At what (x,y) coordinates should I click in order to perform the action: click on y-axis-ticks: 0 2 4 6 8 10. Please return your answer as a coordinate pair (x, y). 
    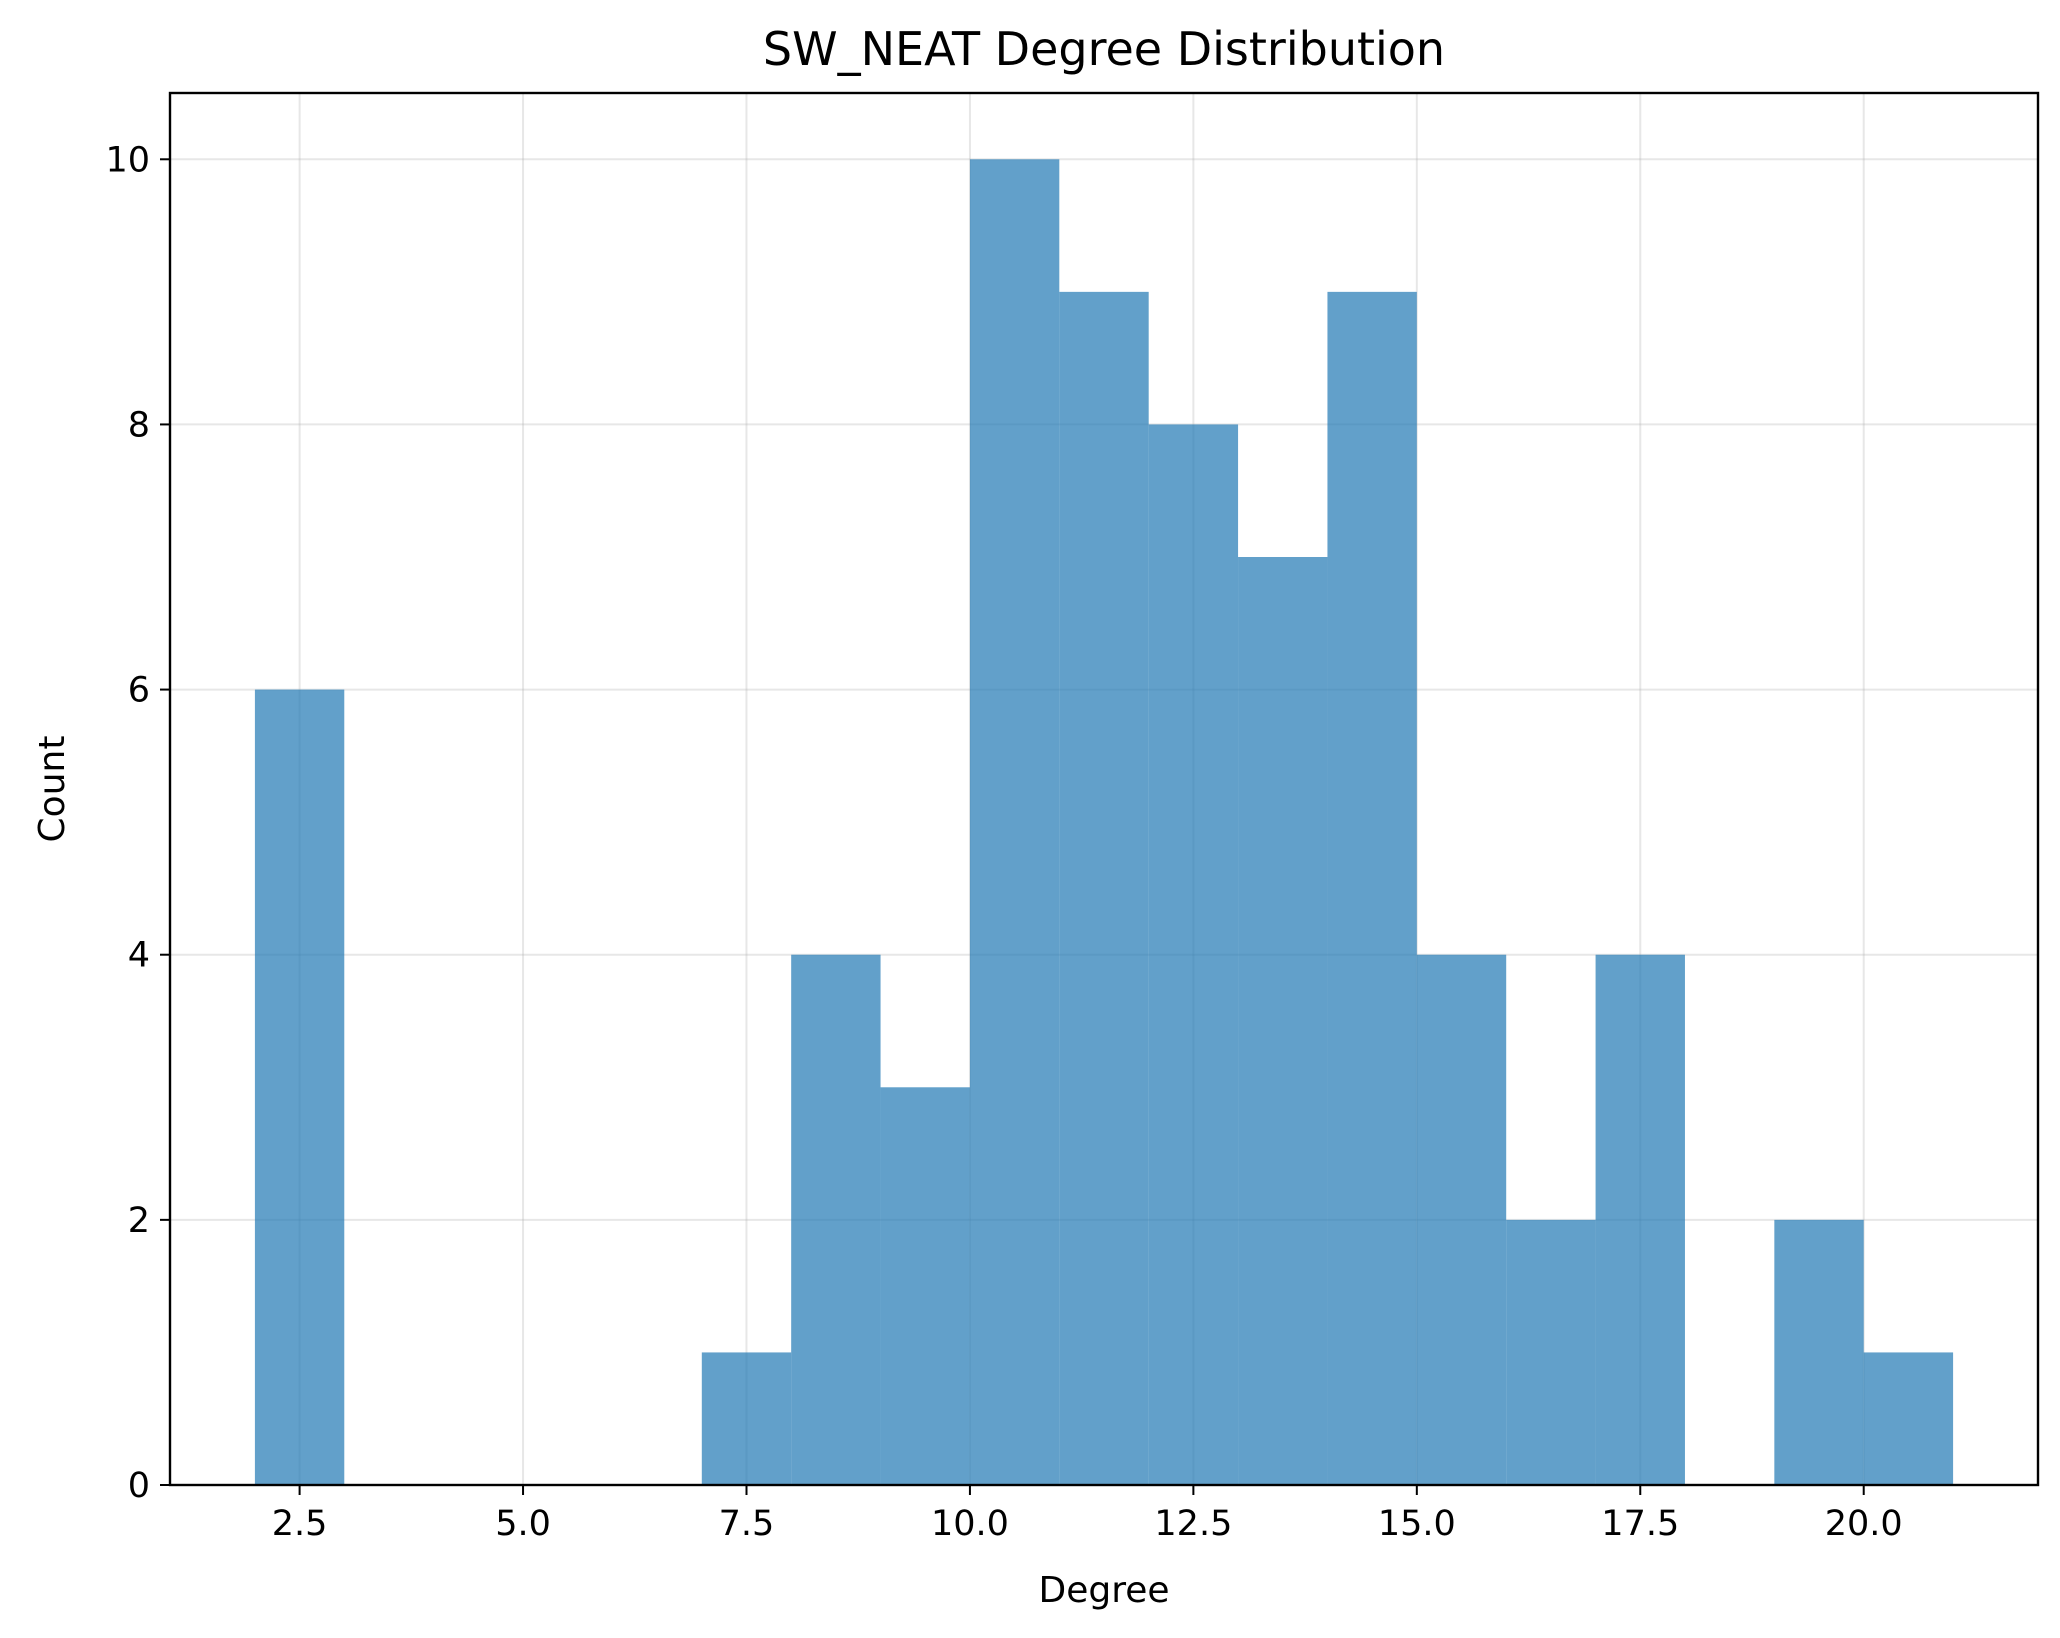
    Looking at the image, I should click on (137, 823).